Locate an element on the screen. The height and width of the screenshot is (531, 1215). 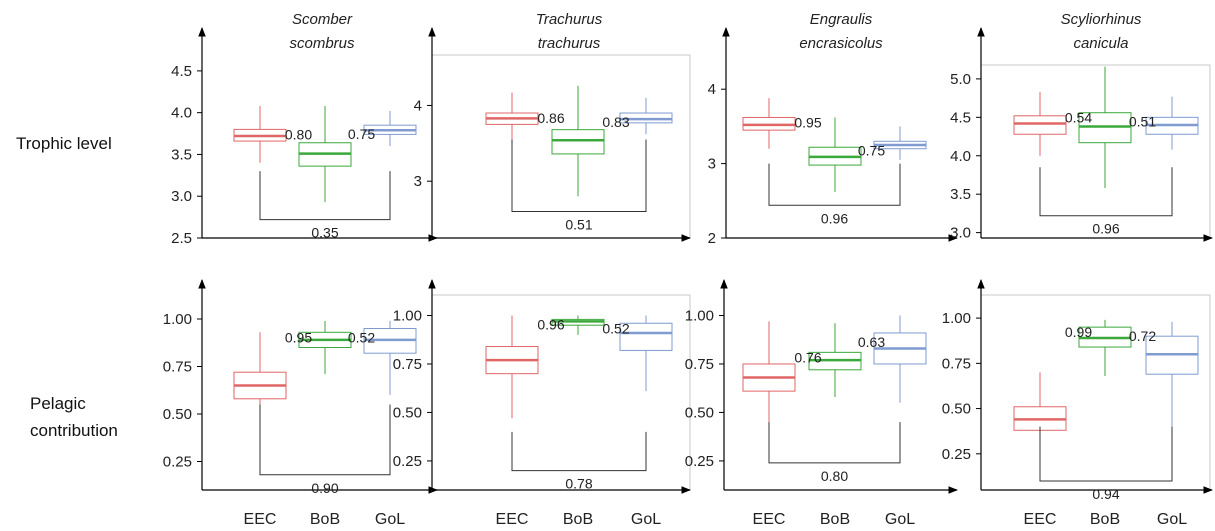
panel-title: Scyliorhinus is located at coordinates (1101, 19).